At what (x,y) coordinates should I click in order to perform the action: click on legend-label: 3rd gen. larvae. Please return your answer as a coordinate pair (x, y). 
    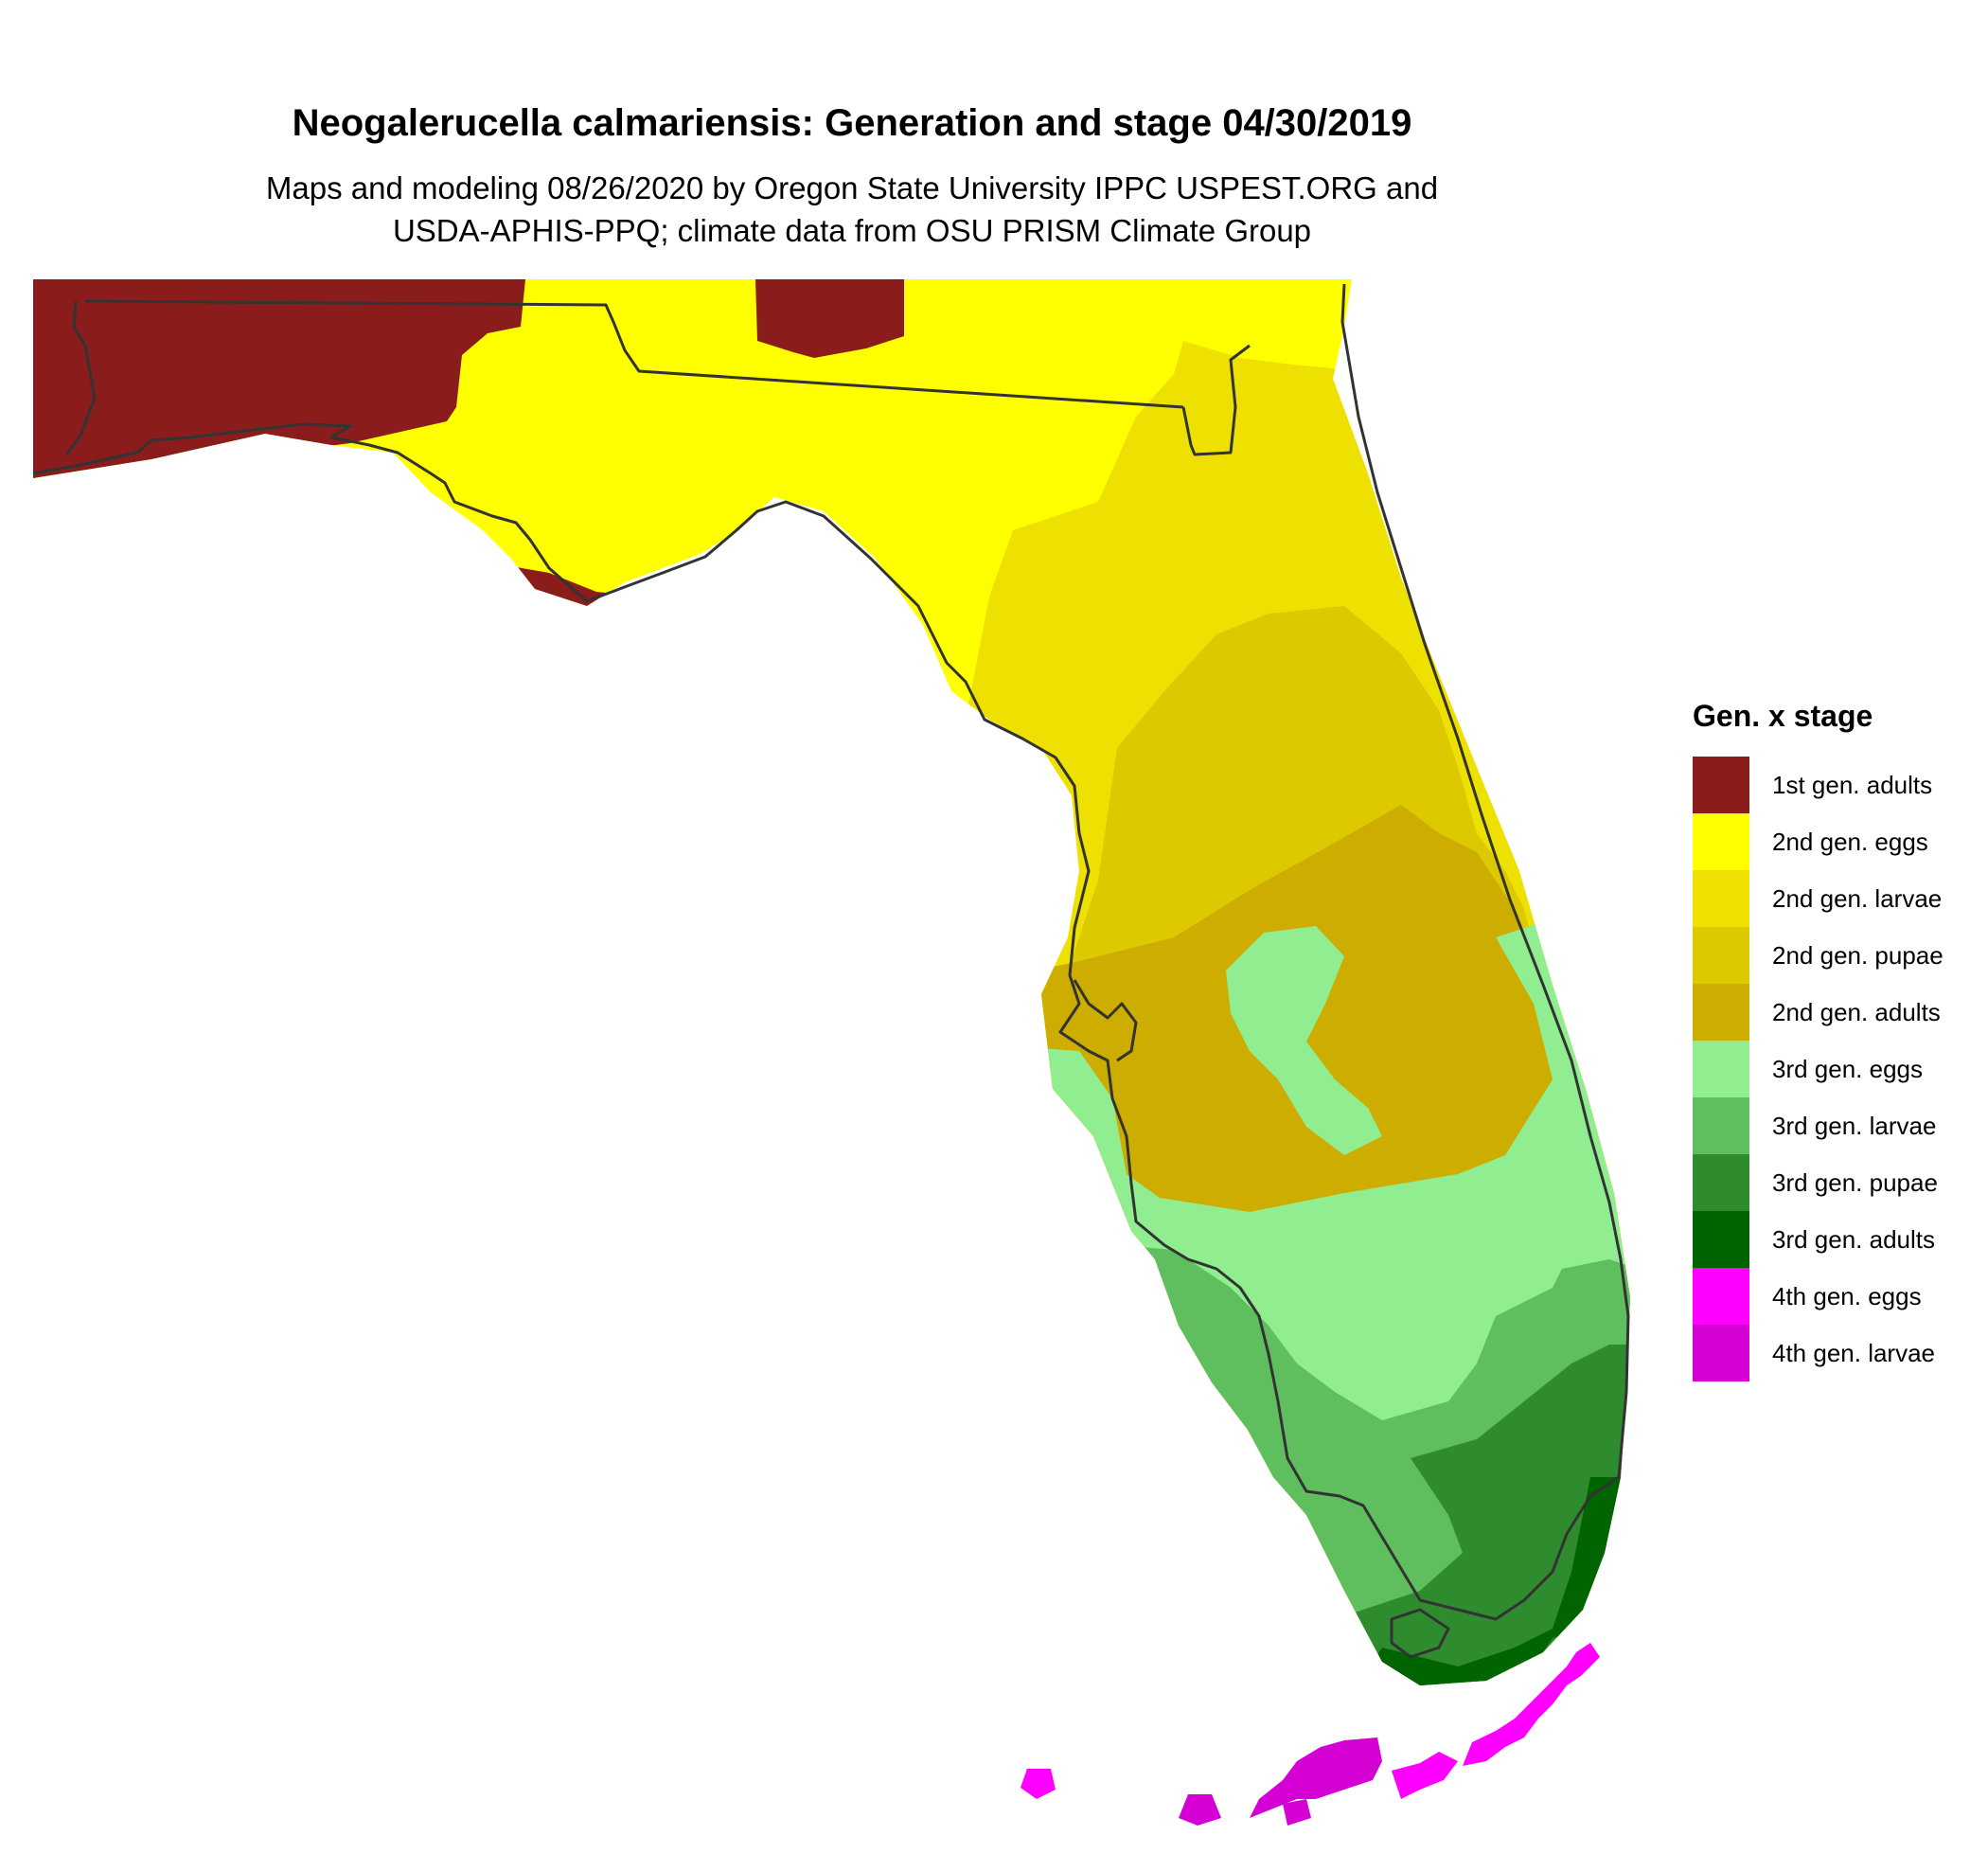
    Looking at the image, I should click on (1854, 1125).